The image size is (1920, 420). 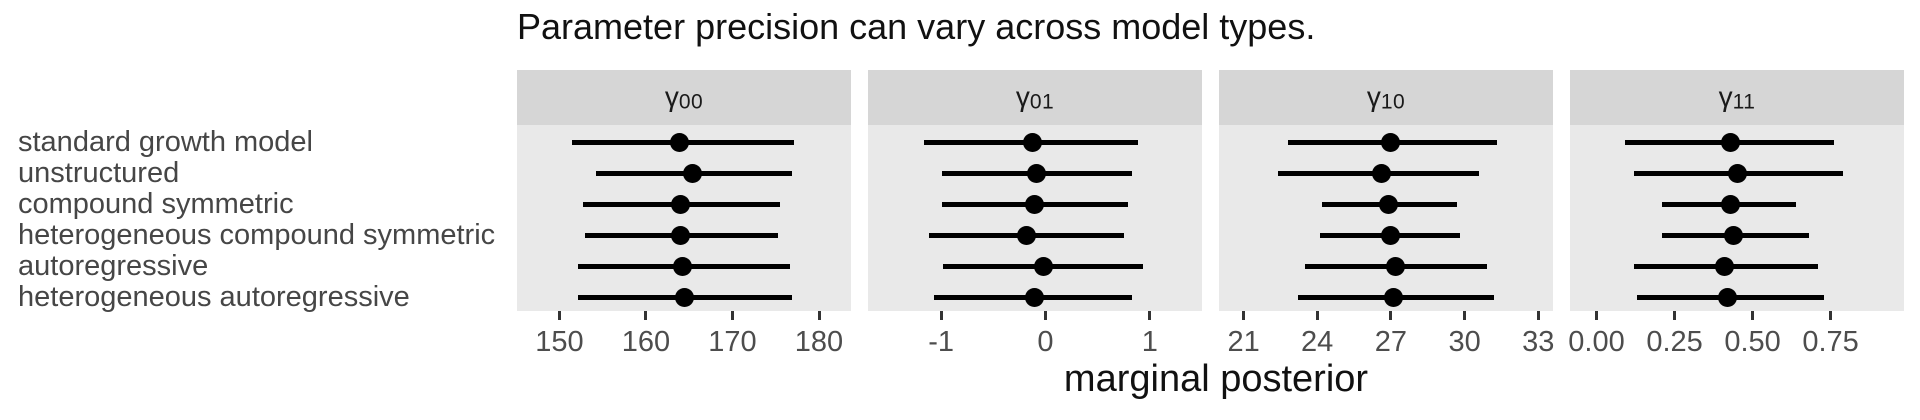 I want to click on x-tick-label: 30, so click(x=1464, y=342).